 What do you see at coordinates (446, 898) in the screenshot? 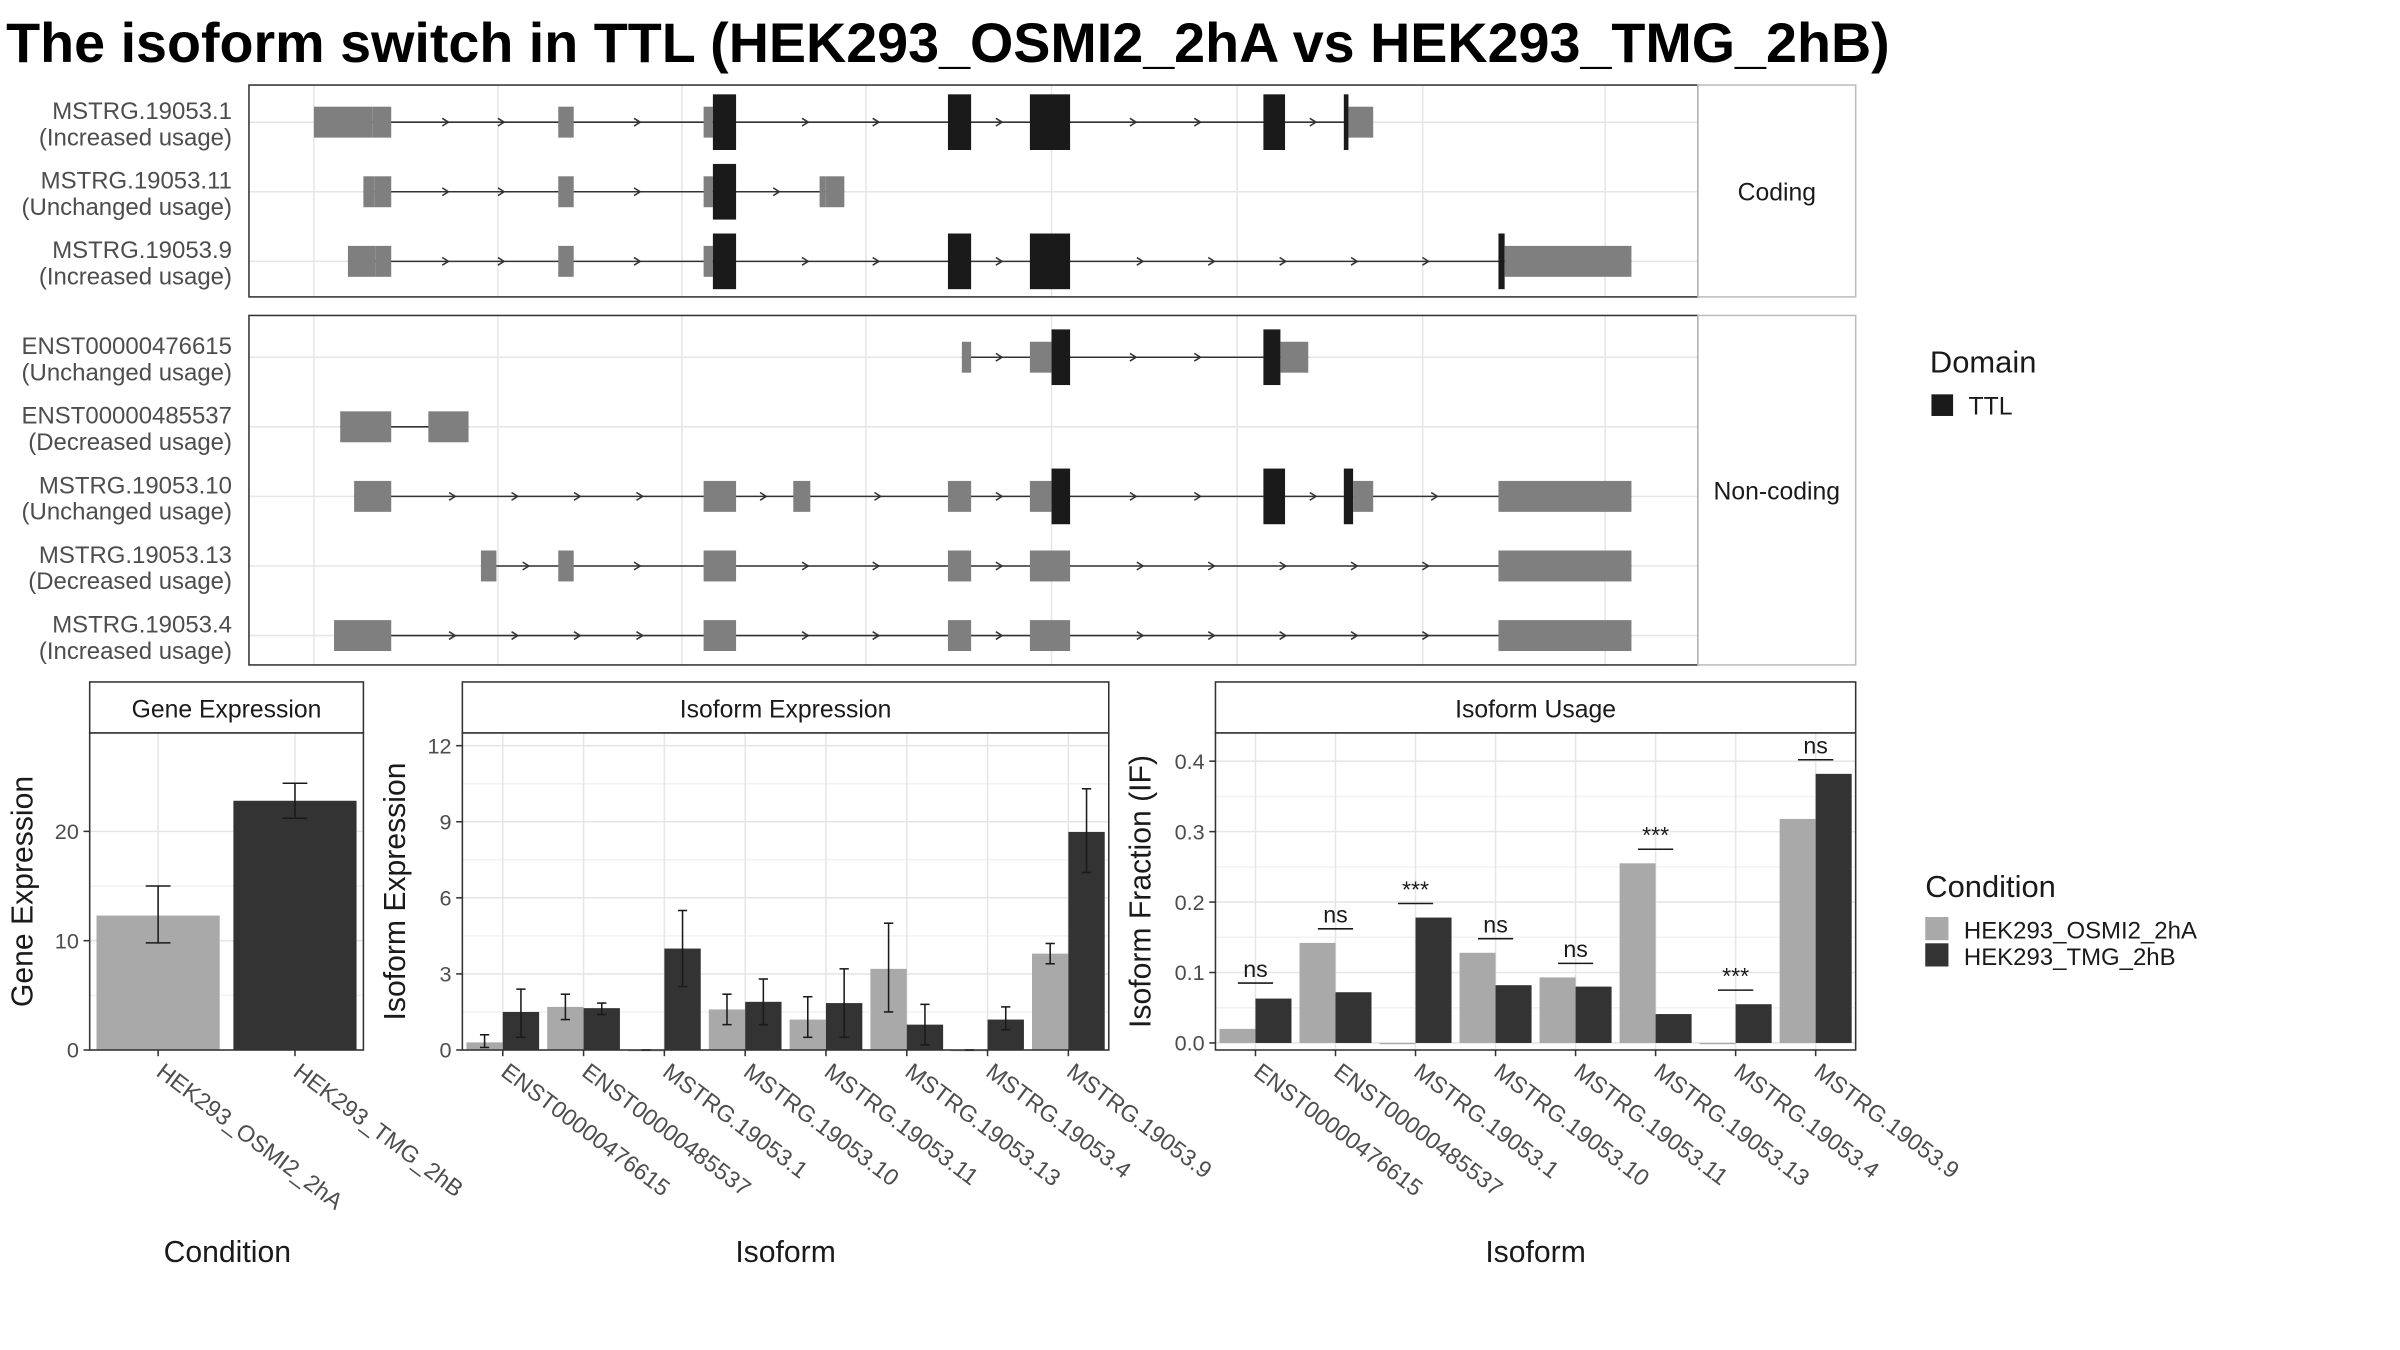
I see `y-tick-label: 6` at bounding box center [446, 898].